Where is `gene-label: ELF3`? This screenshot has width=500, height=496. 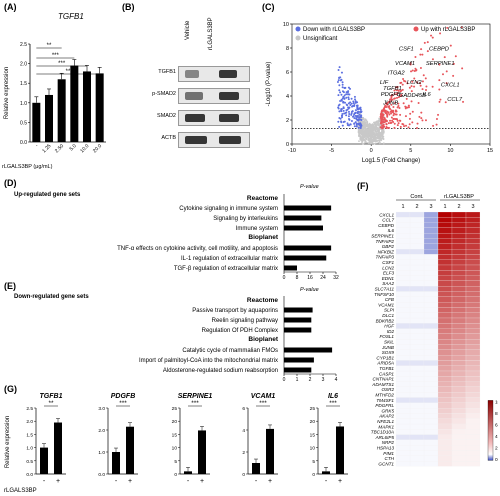 gene-label: ELF3 is located at coordinates (388, 273).